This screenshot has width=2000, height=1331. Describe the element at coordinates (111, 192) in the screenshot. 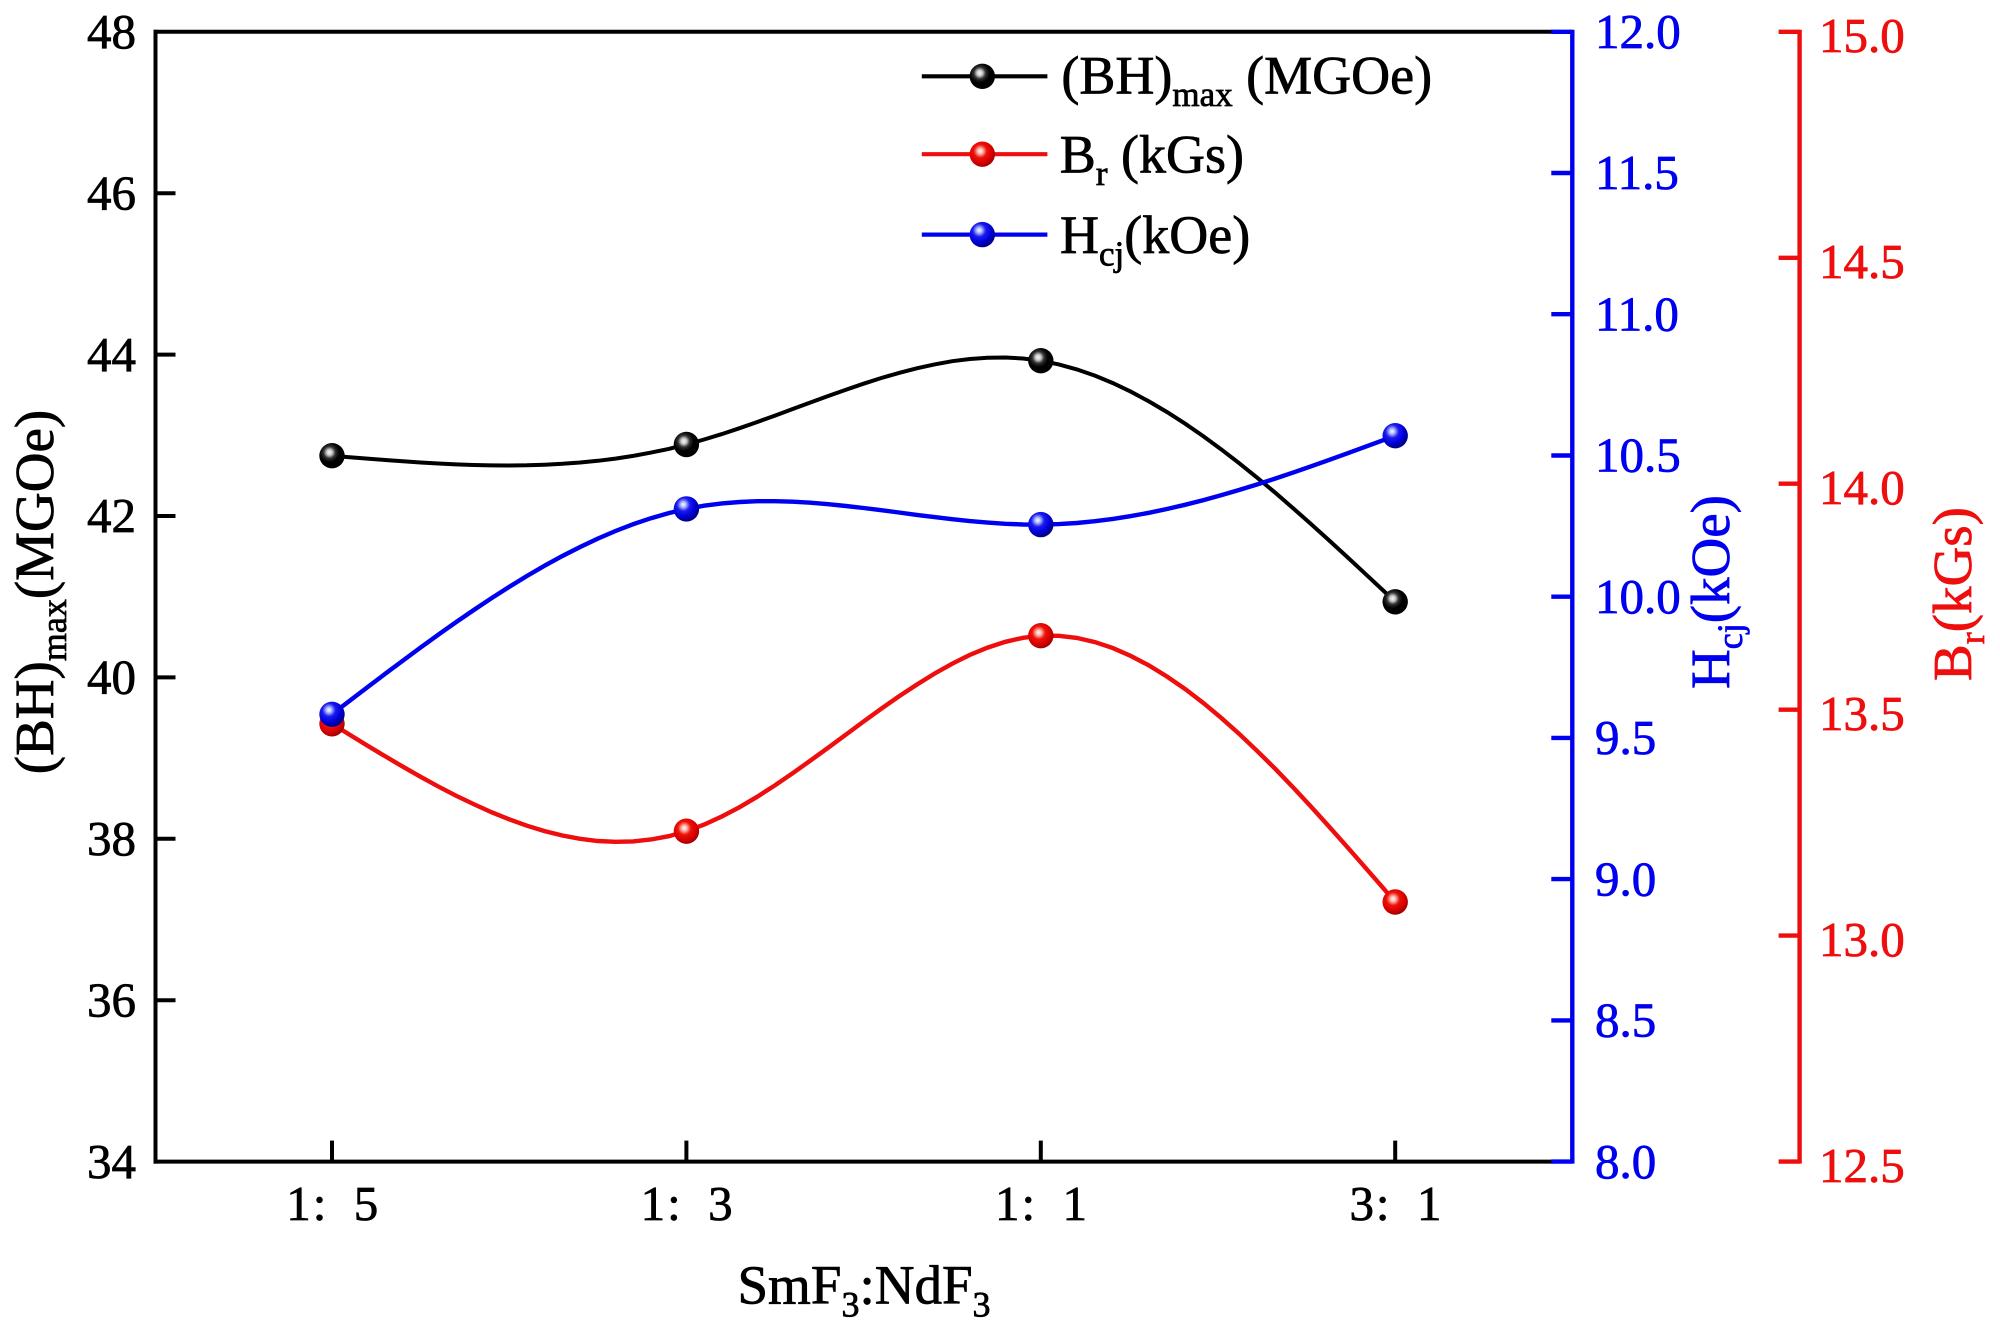

I see `svg-text: 46` at that location.